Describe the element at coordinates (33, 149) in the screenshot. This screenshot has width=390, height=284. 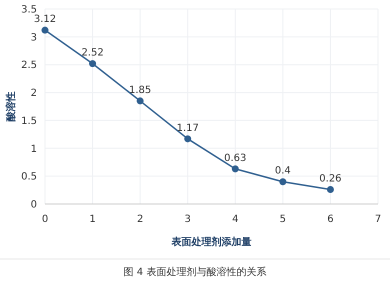
I see `y-tick-label: 1` at that location.